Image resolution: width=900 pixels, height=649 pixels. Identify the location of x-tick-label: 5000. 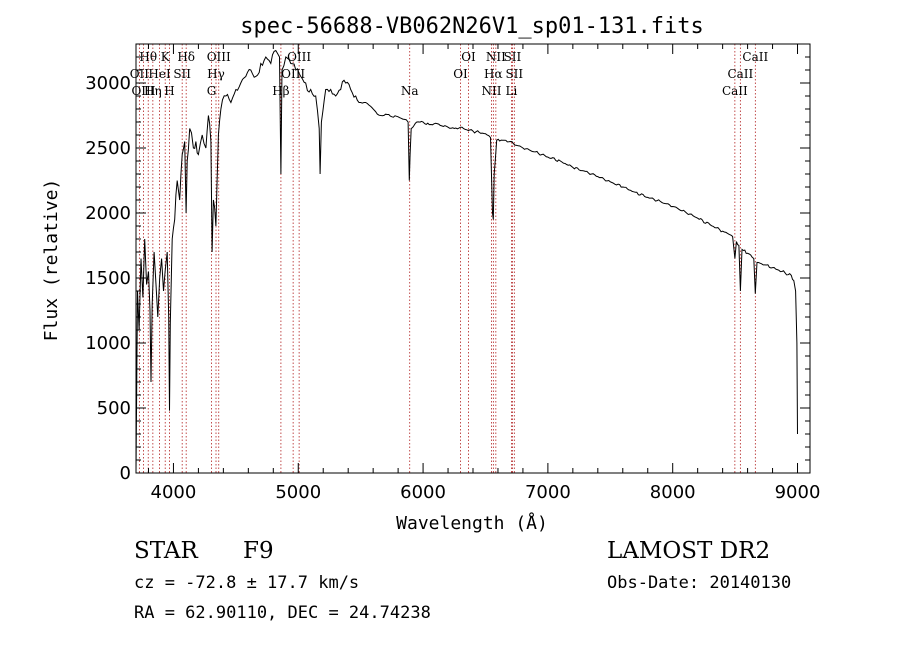
(298, 492).